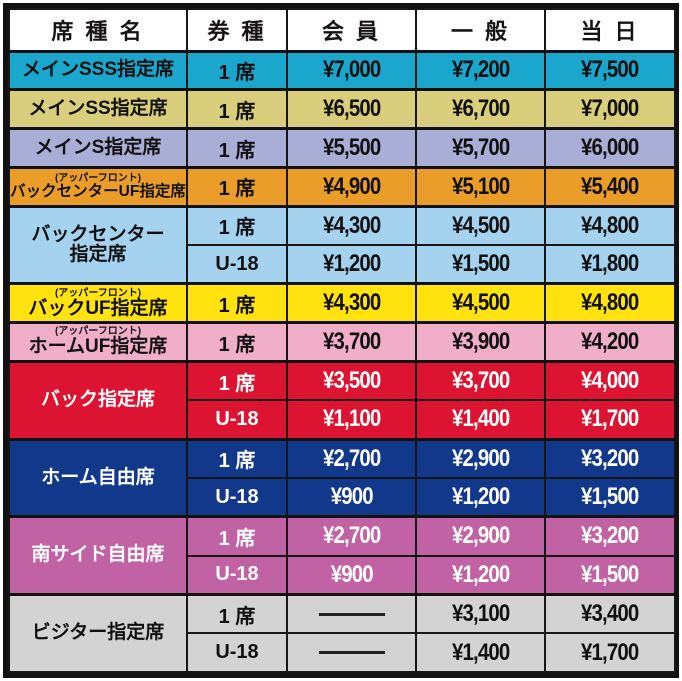 This screenshot has height=681, width=682. I want to click on table-row: 南サイド自由席 1 席 ¥2,700 ¥2,900 ¥3,200, so click(342, 555).